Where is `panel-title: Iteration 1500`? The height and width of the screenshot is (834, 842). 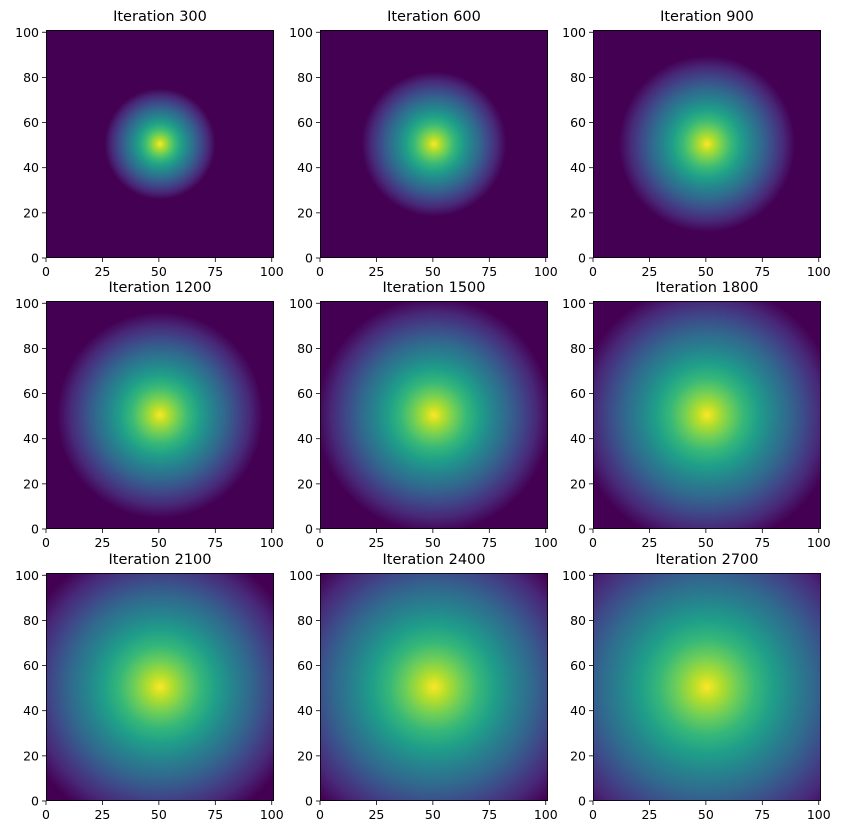
panel-title: Iteration 1500 is located at coordinates (433, 288).